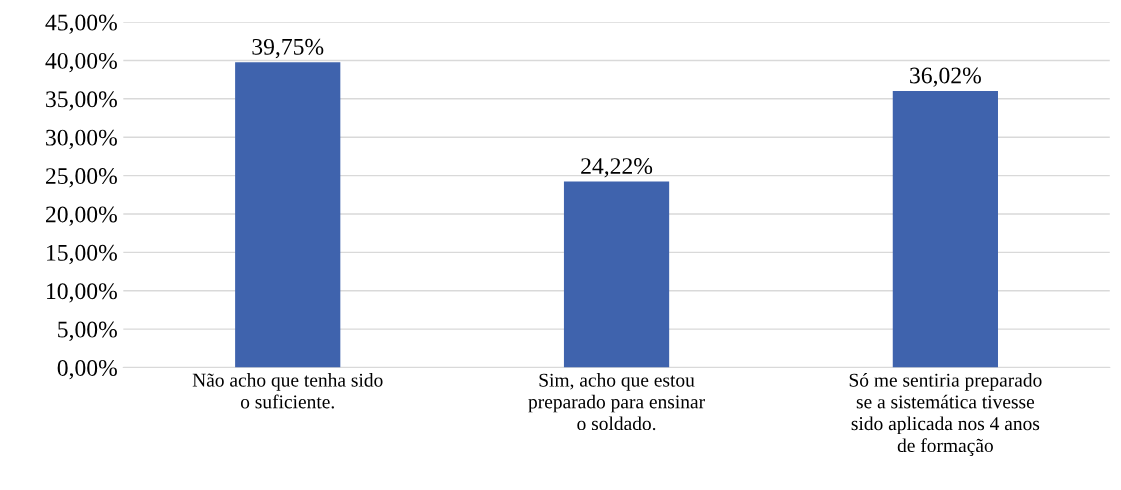 This screenshot has width=1121, height=490. I want to click on y-tick-label: 40,00%, so click(81, 62).